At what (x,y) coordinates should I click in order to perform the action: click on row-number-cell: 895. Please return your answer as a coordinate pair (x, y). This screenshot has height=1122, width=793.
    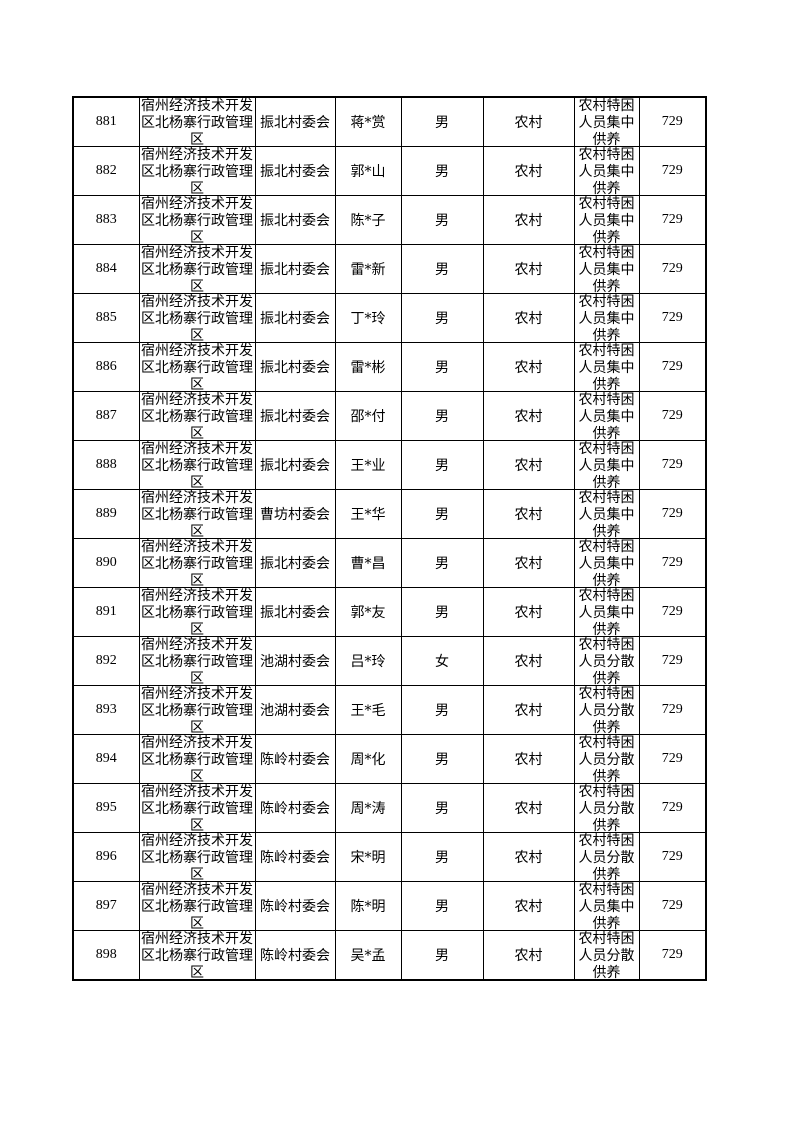
    Looking at the image, I should click on (106, 808).